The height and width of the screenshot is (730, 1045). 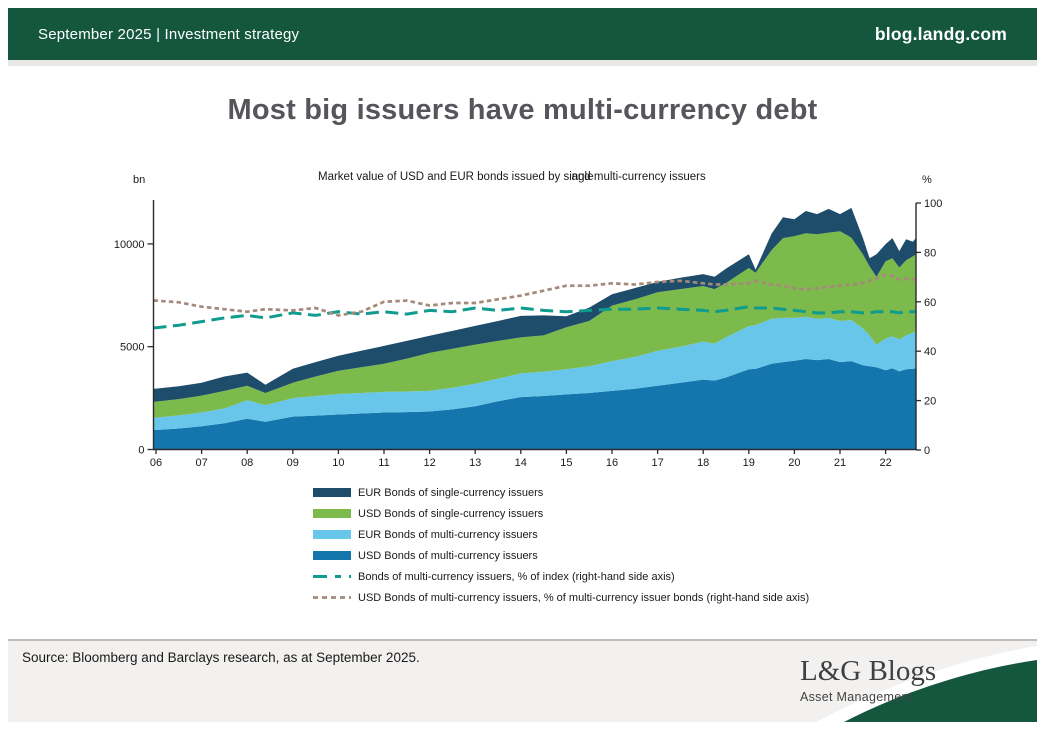 I want to click on y-right-tick-label: 60, so click(x=930, y=303).